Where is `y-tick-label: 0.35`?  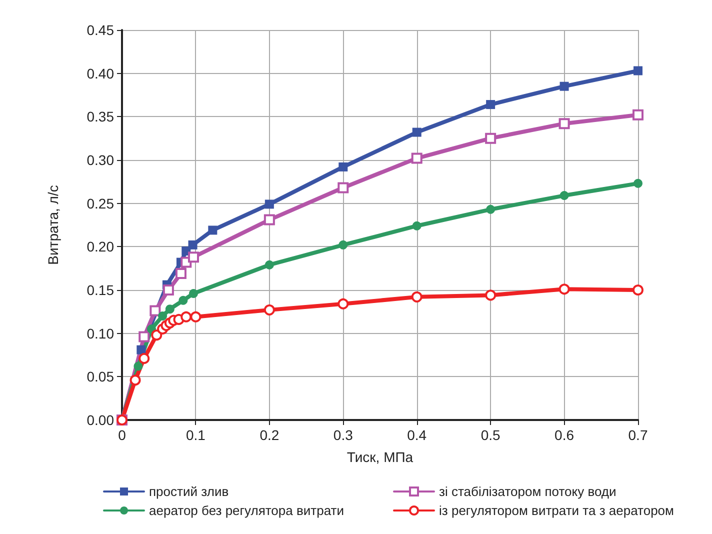 y-tick-label: 0.35 is located at coordinates (100, 116).